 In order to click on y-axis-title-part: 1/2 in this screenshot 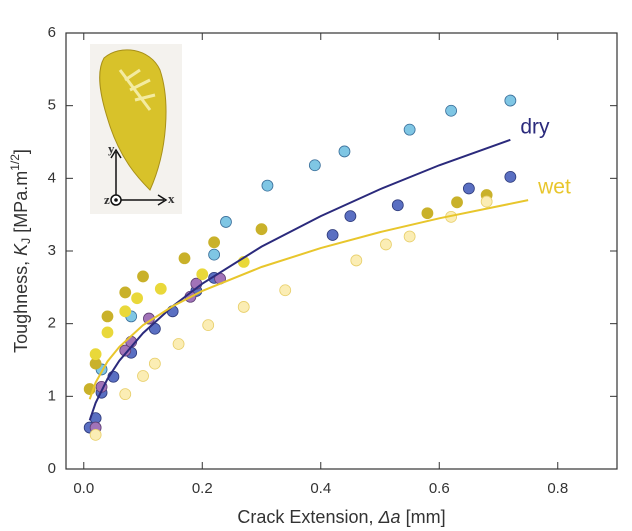, I will do `click(15, 162)`.